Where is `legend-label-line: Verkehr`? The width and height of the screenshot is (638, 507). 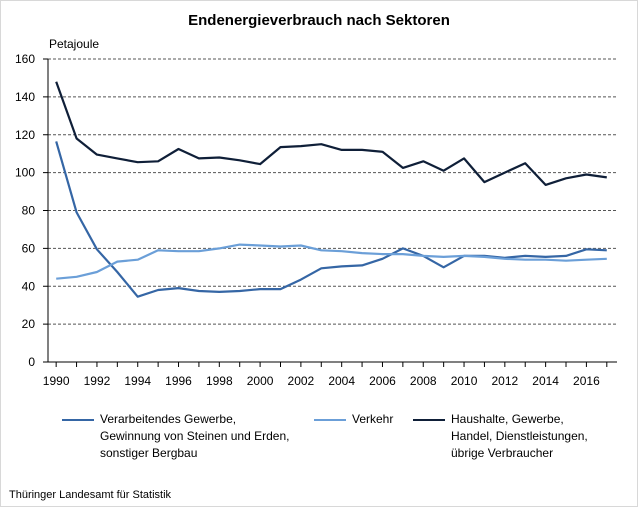 legend-label-line: Verkehr is located at coordinates (373, 419).